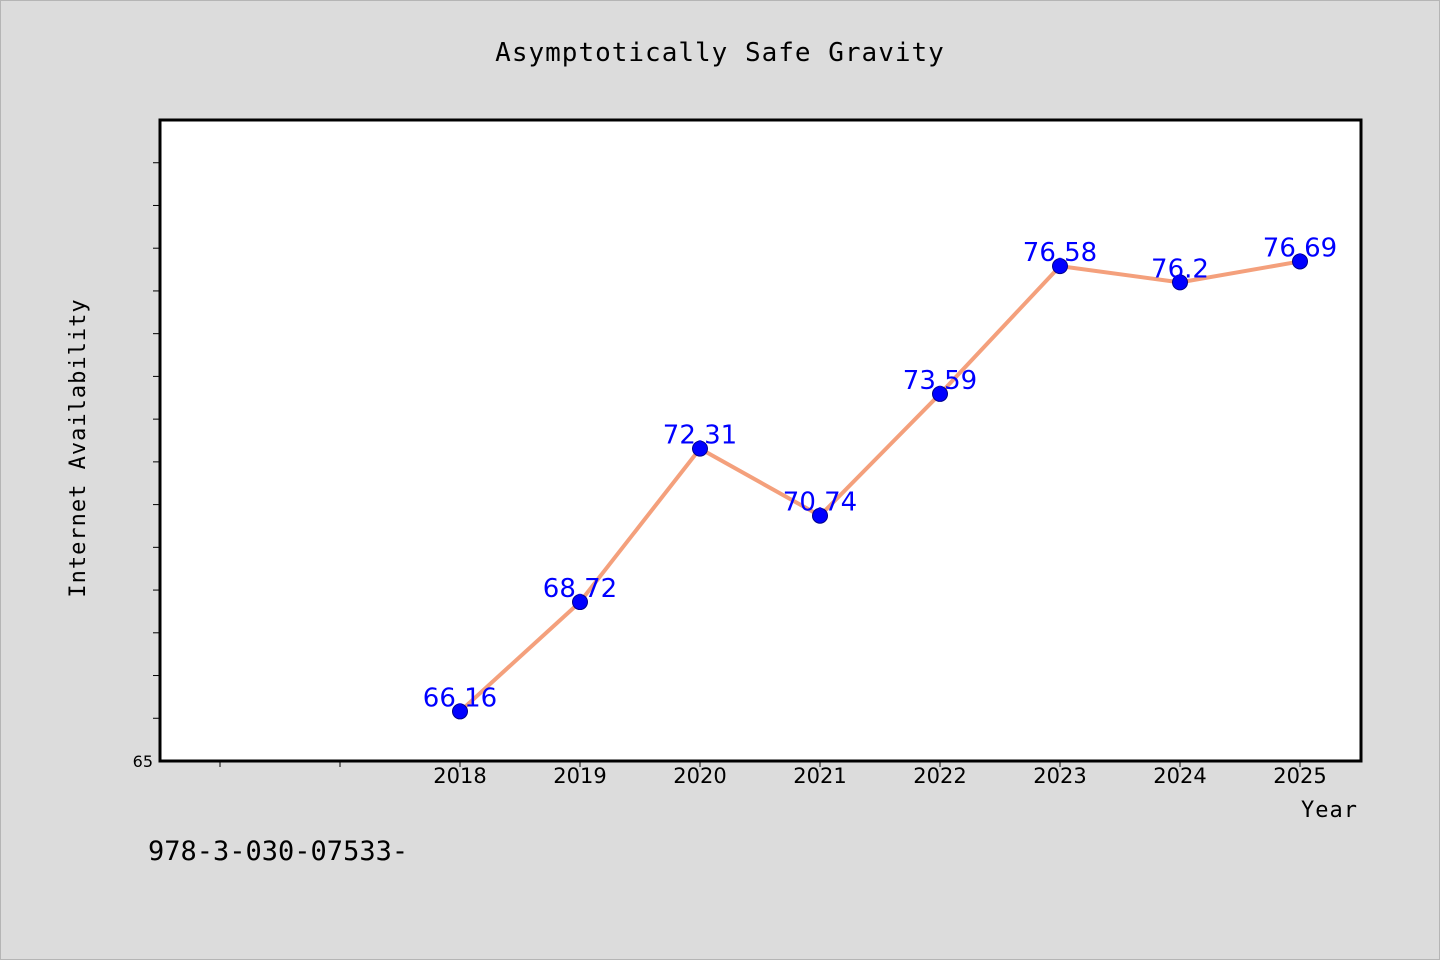  Describe the element at coordinates (1300, 248) in the screenshot. I see `data-label: 76.69` at that location.